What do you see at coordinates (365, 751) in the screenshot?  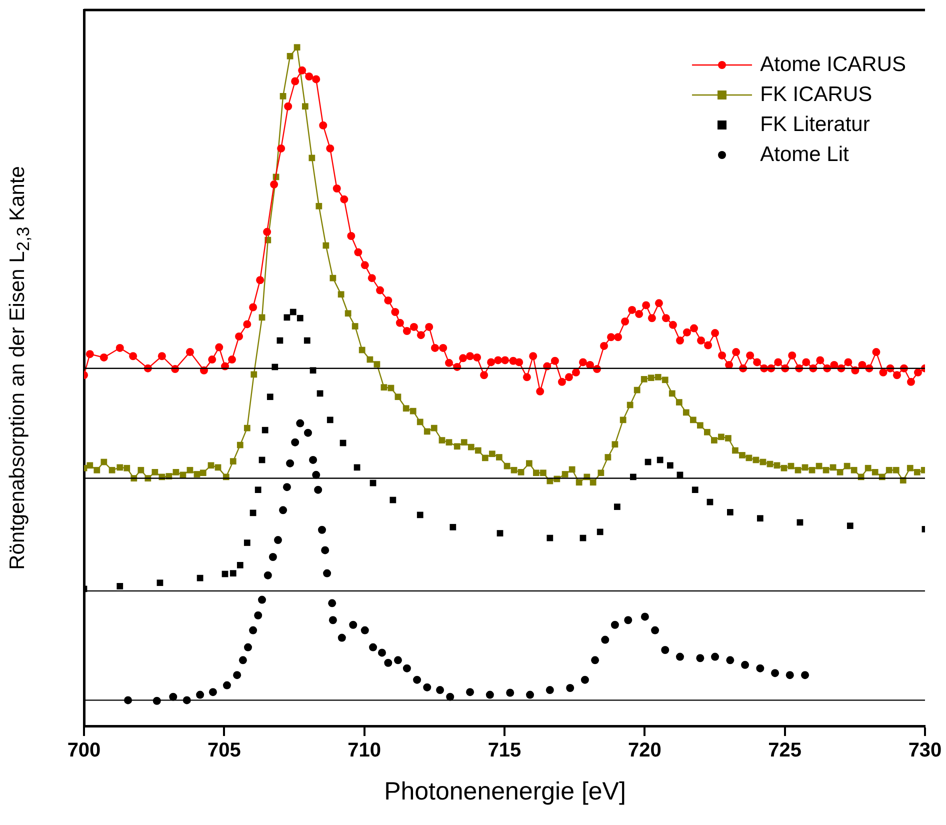 I see `x-tick-label: 710` at bounding box center [365, 751].